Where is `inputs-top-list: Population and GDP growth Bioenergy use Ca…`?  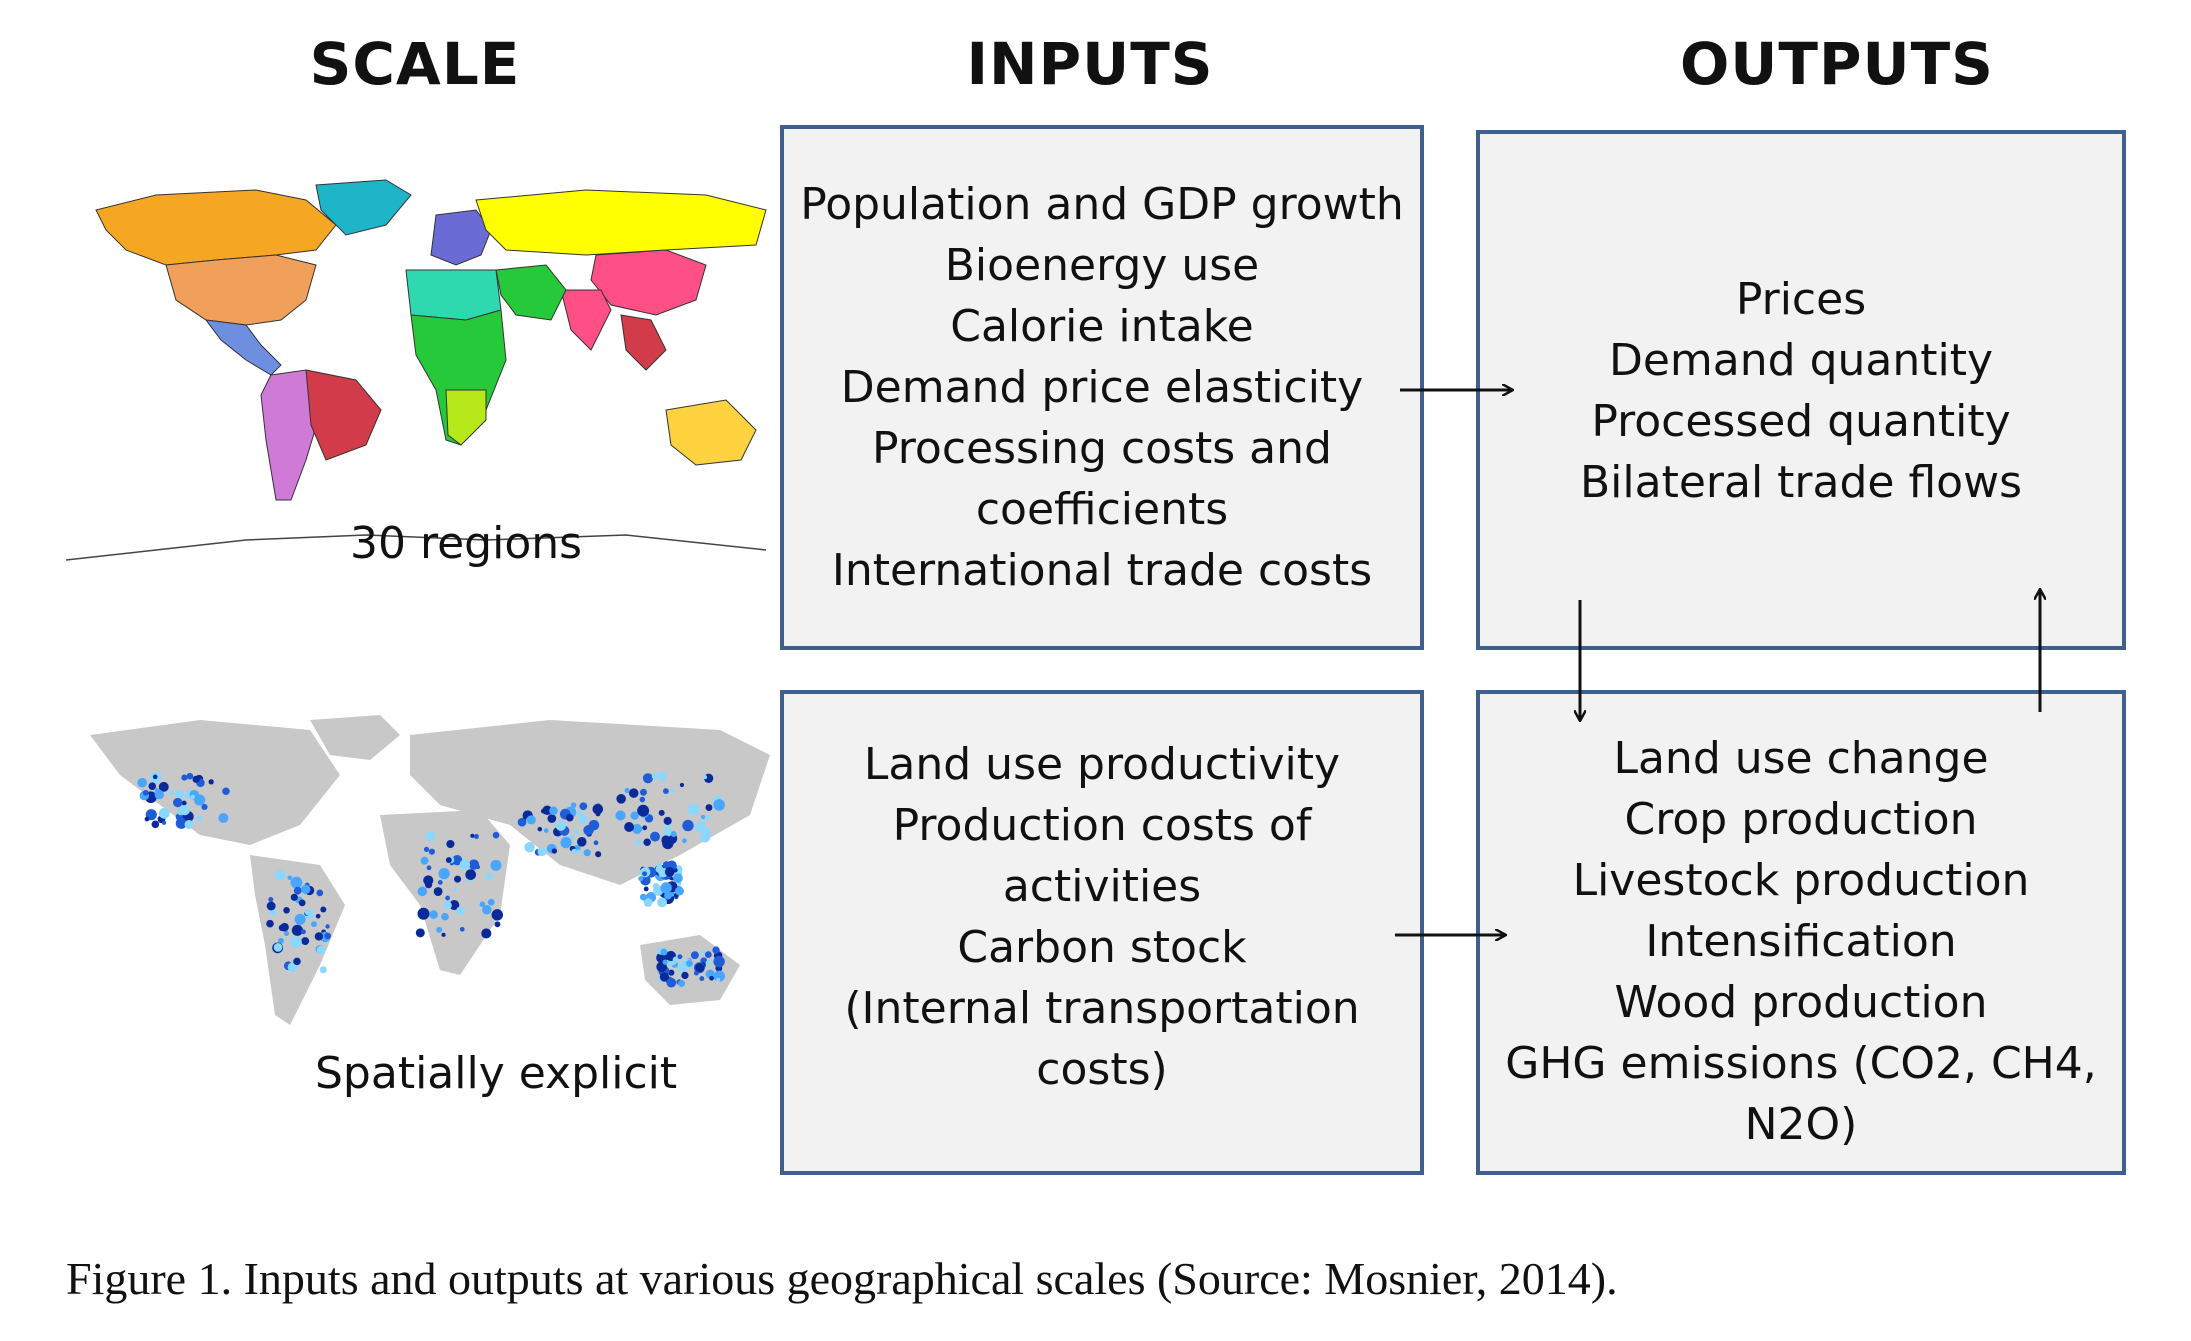
inputs-top-list: Population and GDP growth Bioenergy use Ca… is located at coordinates (1102, 387).